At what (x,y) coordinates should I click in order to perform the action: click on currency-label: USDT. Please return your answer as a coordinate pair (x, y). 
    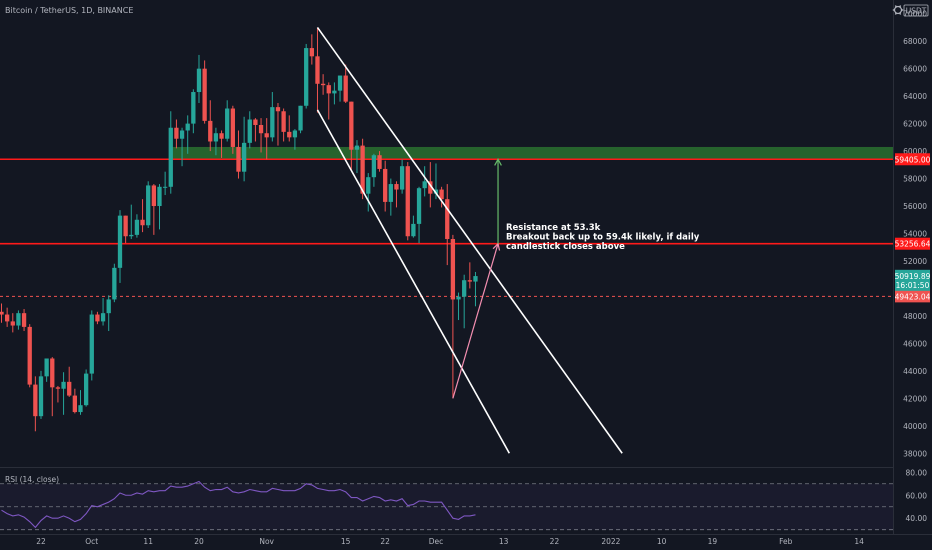
    Looking at the image, I should click on (916, 11).